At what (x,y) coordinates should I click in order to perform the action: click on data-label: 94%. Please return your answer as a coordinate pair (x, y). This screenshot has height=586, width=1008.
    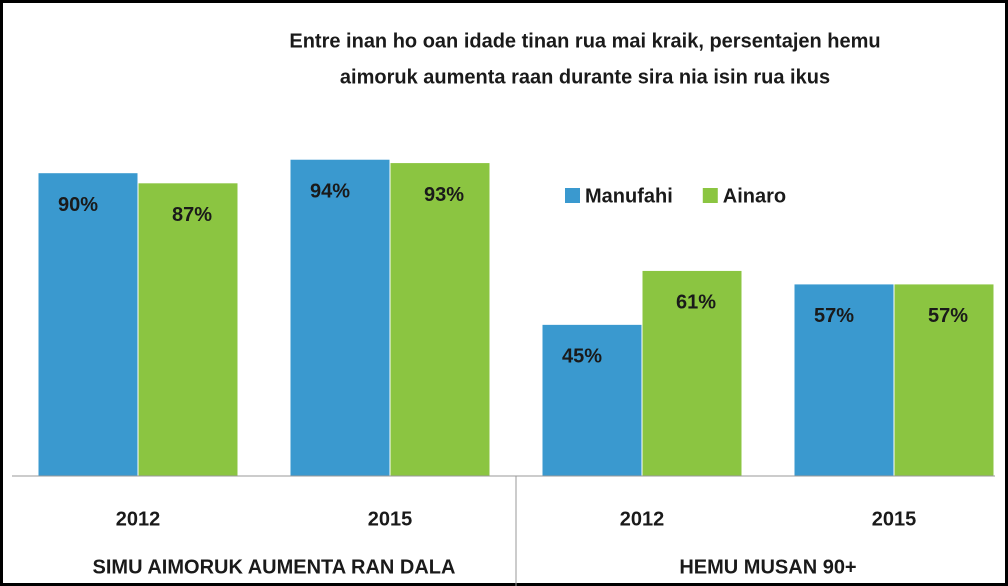
    Looking at the image, I should click on (330, 192).